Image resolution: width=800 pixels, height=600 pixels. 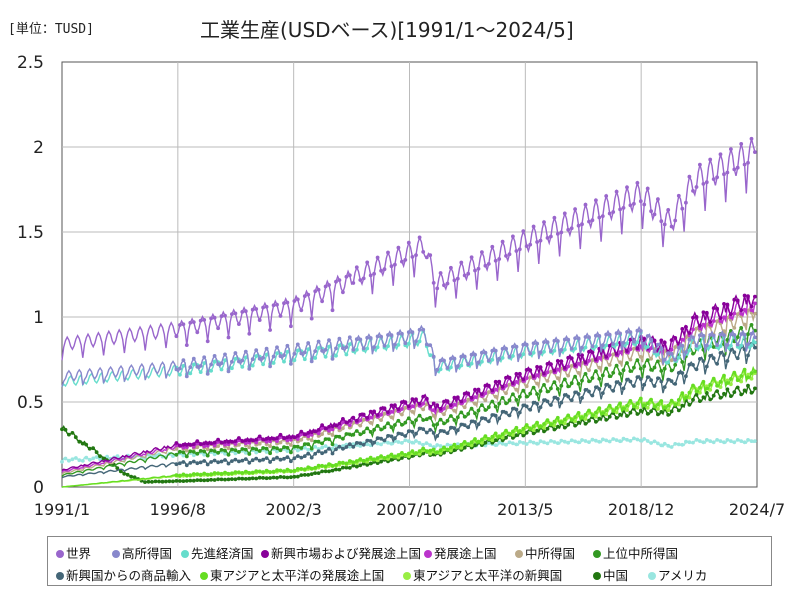 What do you see at coordinates (204, 576) in the screenshot?
I see `legend-marker-icon` at bounding box center [204, 576].